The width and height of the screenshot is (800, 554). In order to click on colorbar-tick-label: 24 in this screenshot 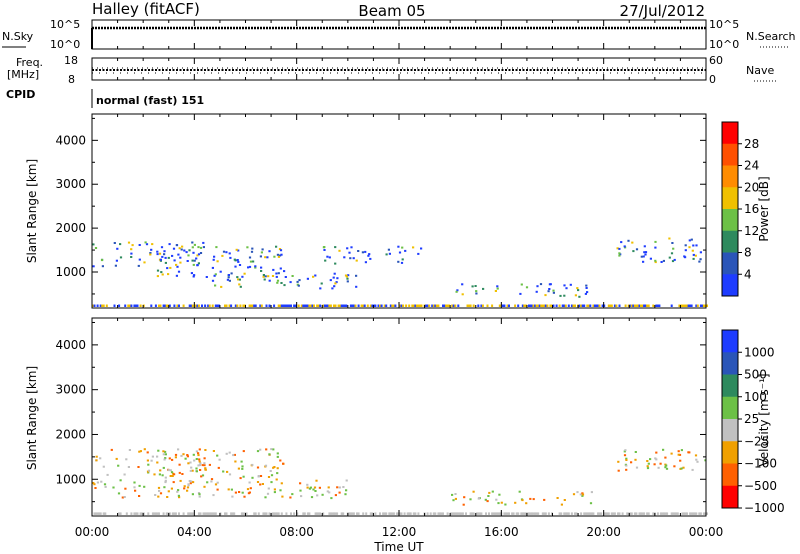, I will do `click(751, 166)`.